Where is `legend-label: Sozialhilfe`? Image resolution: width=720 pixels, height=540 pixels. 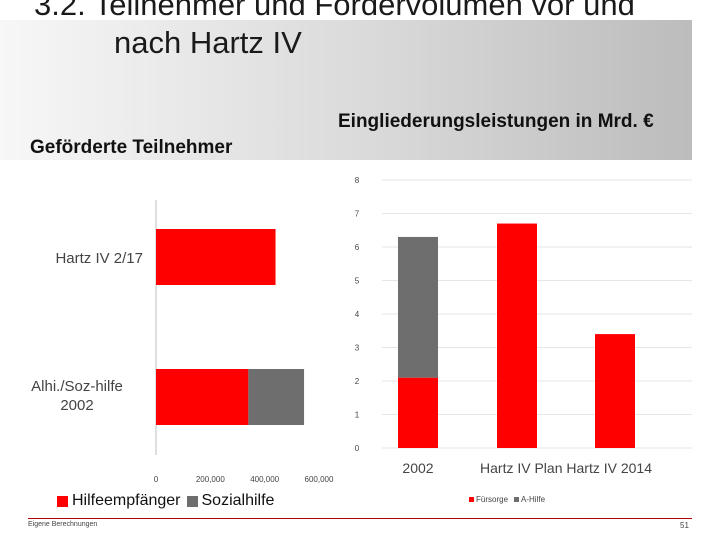
legend-label: Sozialhilfe is located at coordinates (238, 500).